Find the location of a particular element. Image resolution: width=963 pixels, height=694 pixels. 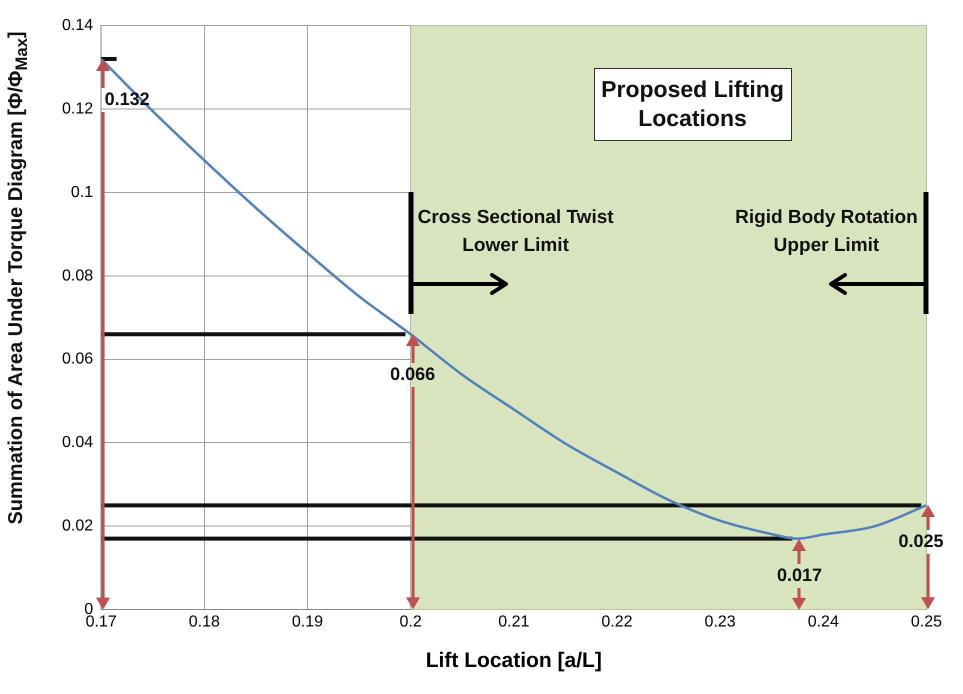

y-tick-label: 0.02 is located at coordinates (78, 526).